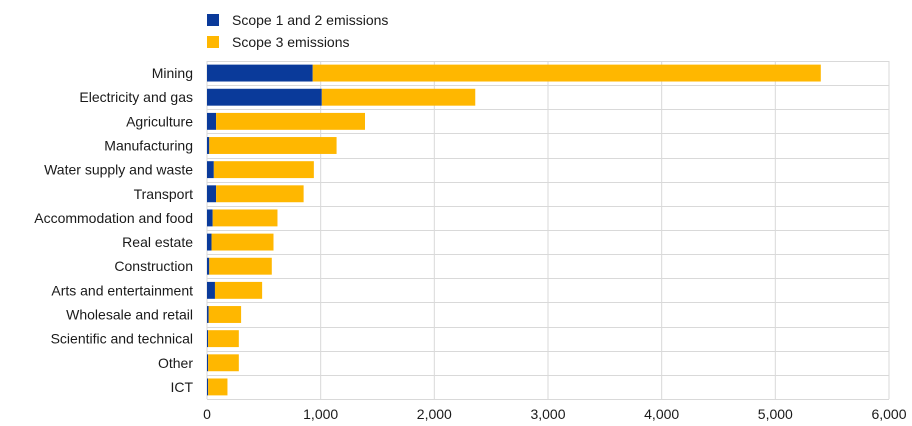 This screenshot has height=426, width=912. Describe the element at coordinates (159, 121) in the screenshot. I see `category-label-2: Agriculture` at that location.